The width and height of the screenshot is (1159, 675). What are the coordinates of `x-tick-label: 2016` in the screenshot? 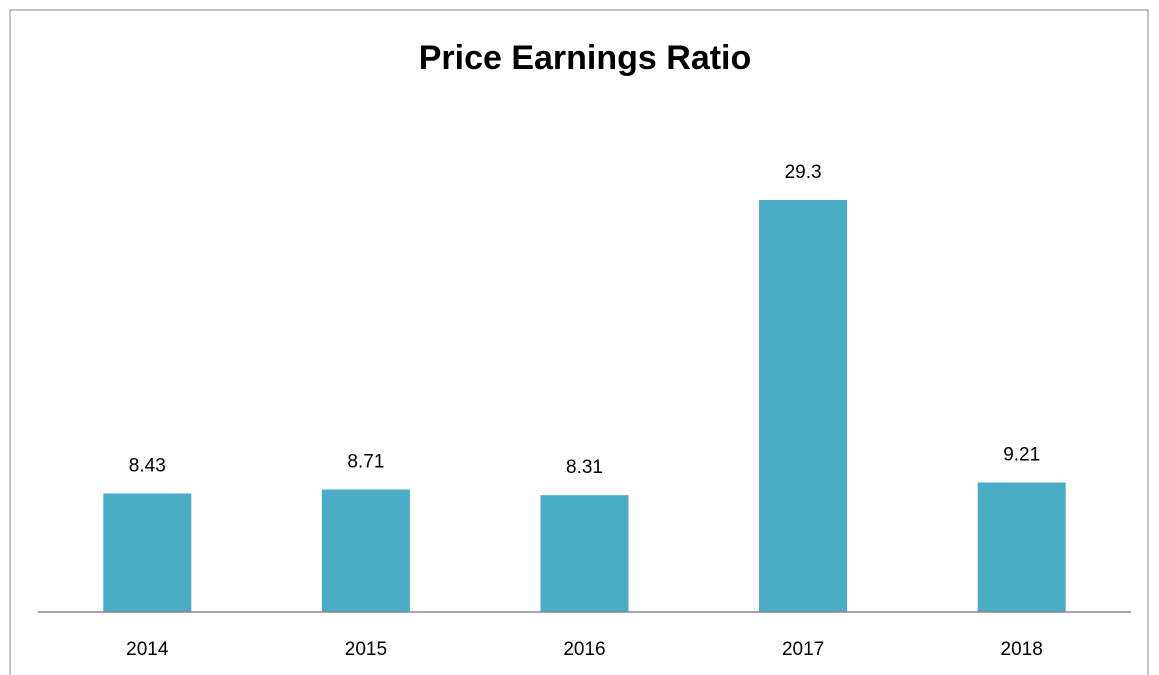 It's located at (584, 649).